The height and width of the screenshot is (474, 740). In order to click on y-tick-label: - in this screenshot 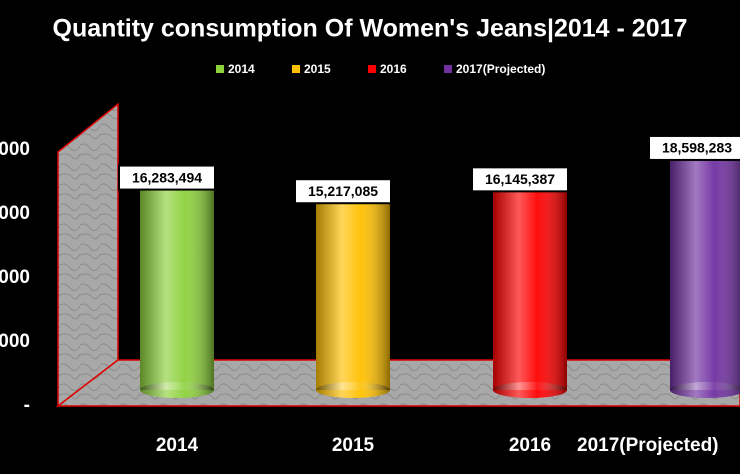, I will do `click(27, 405)`.